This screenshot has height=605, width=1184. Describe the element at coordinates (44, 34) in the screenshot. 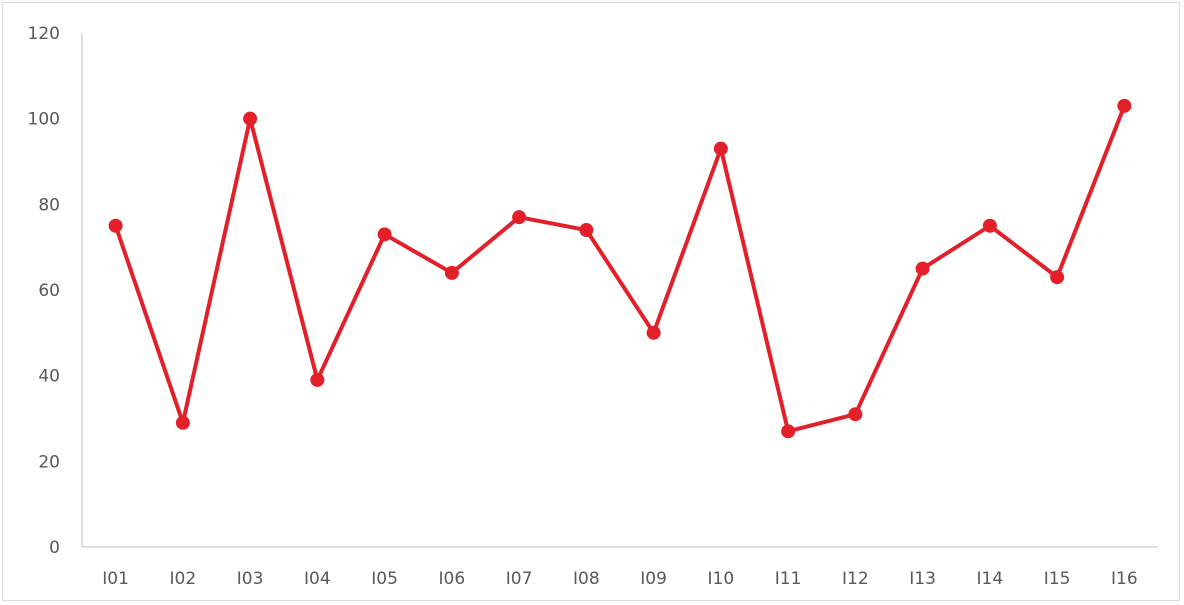

I see `y-tick-label: 120` at that location.